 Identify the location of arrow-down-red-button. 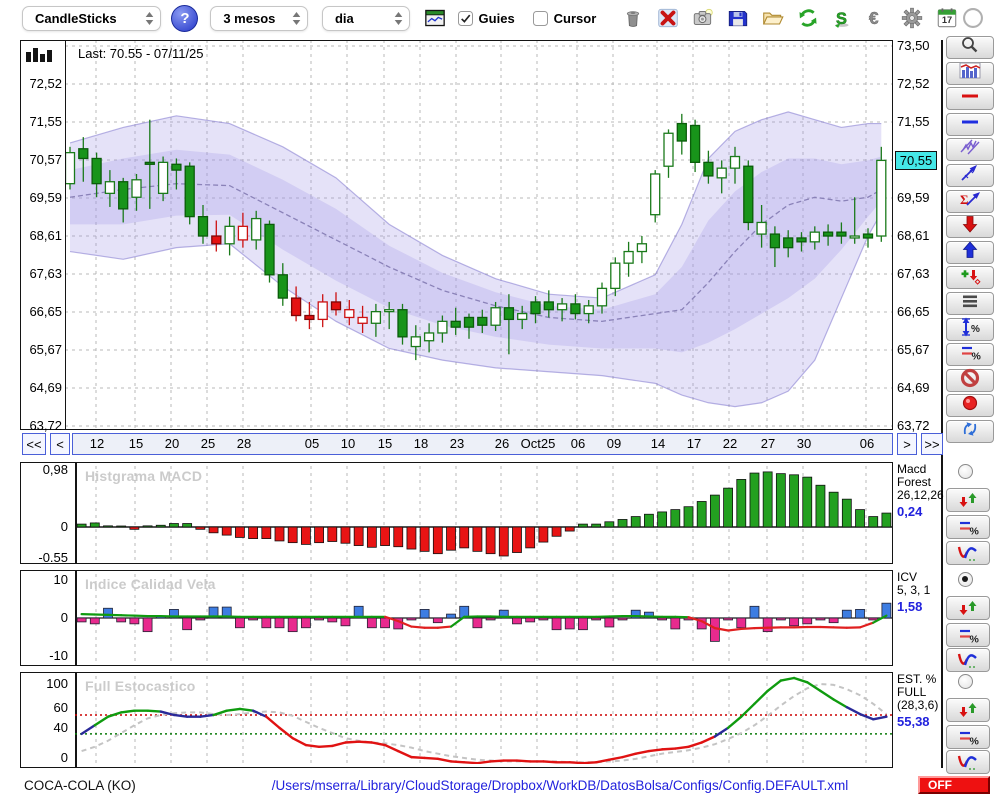
(970, 226).